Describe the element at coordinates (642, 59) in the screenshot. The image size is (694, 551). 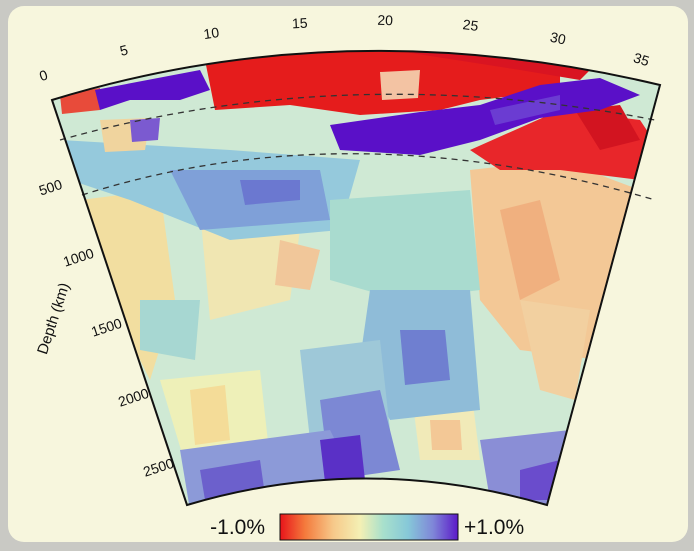
I see `angle-tick-label: 35` at that location.